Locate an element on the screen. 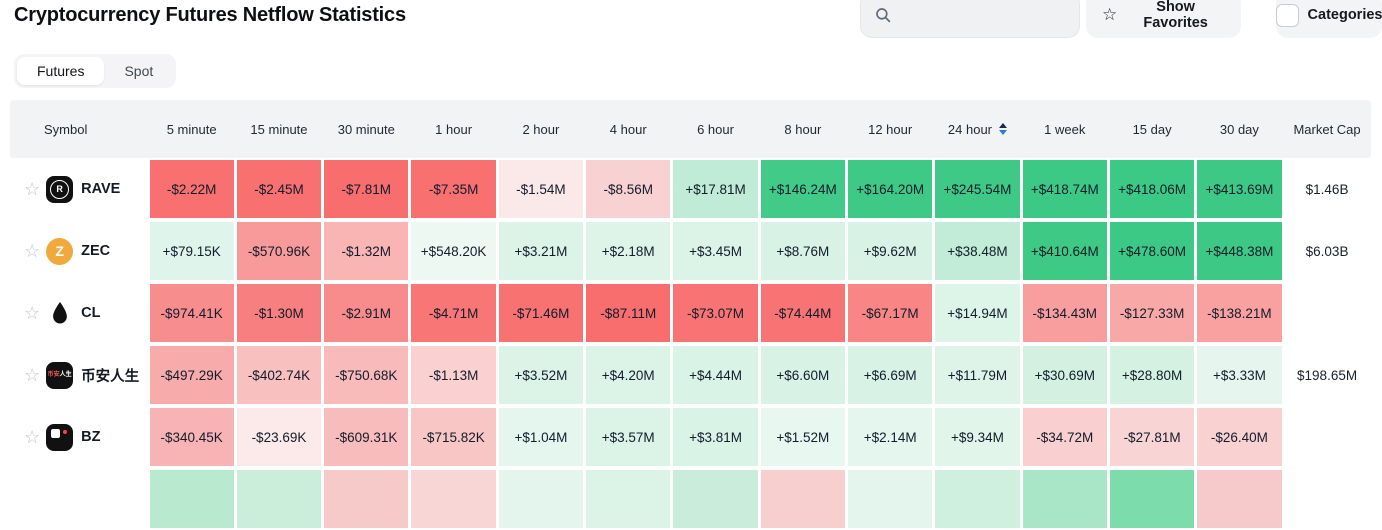 The width and height of the screenshot is (1382, 530). column-header-5-minute: 5 minute is located at coordinates (191, 129).